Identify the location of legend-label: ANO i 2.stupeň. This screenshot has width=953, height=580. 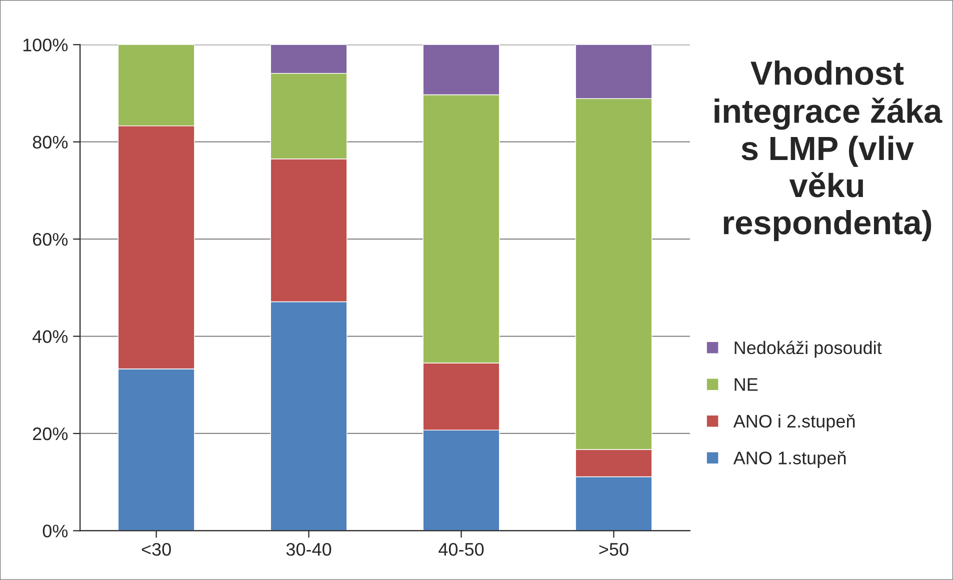
(794, 423).